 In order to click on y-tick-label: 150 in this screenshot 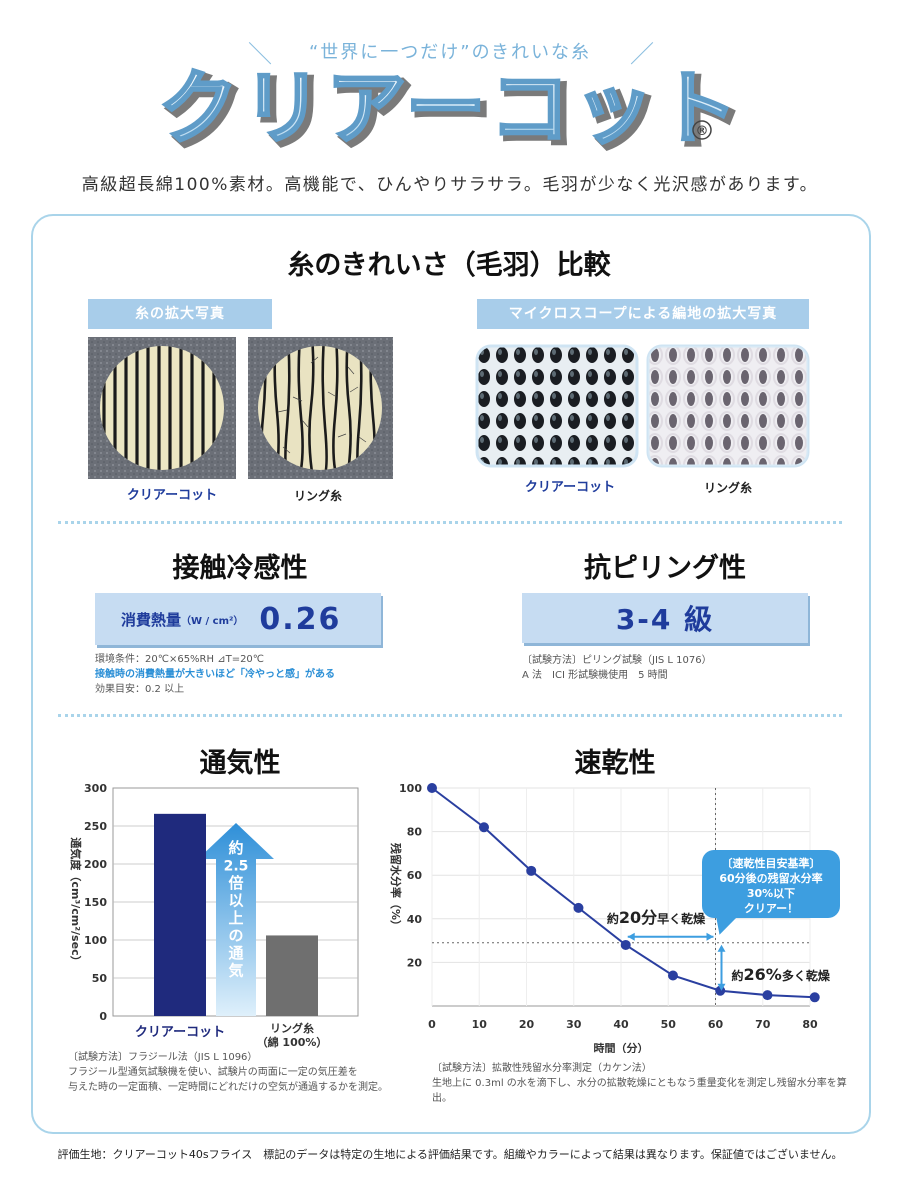, I will do `click(95, 902)`.